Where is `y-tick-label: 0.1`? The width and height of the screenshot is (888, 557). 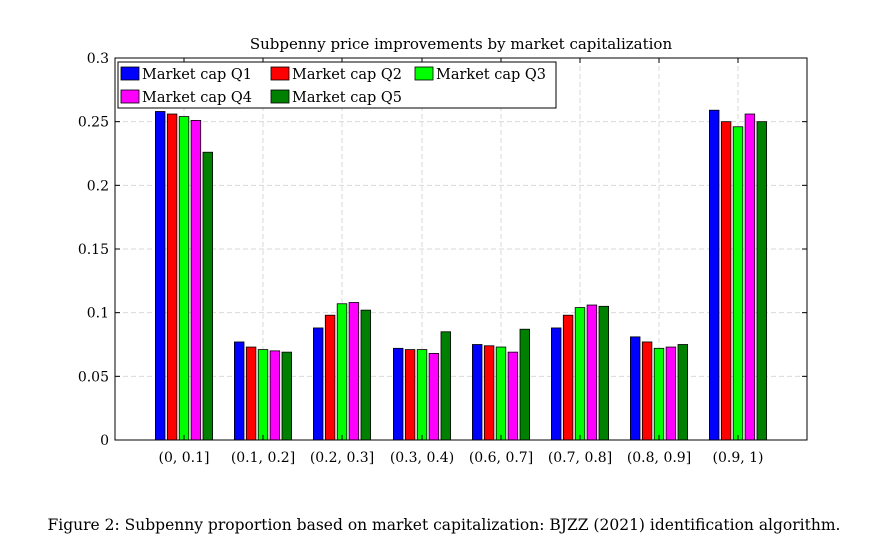
y-tick-label: 0.1 is located at coordinates (98, 314).